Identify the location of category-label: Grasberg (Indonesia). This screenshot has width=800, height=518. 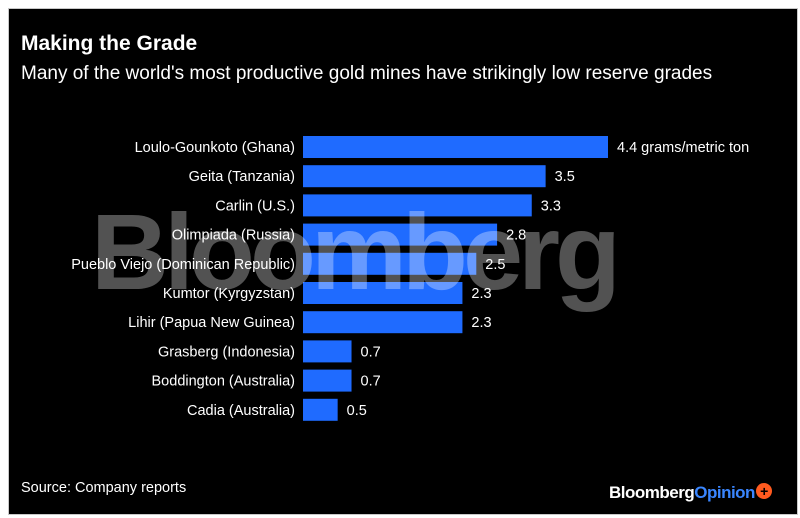
(226, 352).